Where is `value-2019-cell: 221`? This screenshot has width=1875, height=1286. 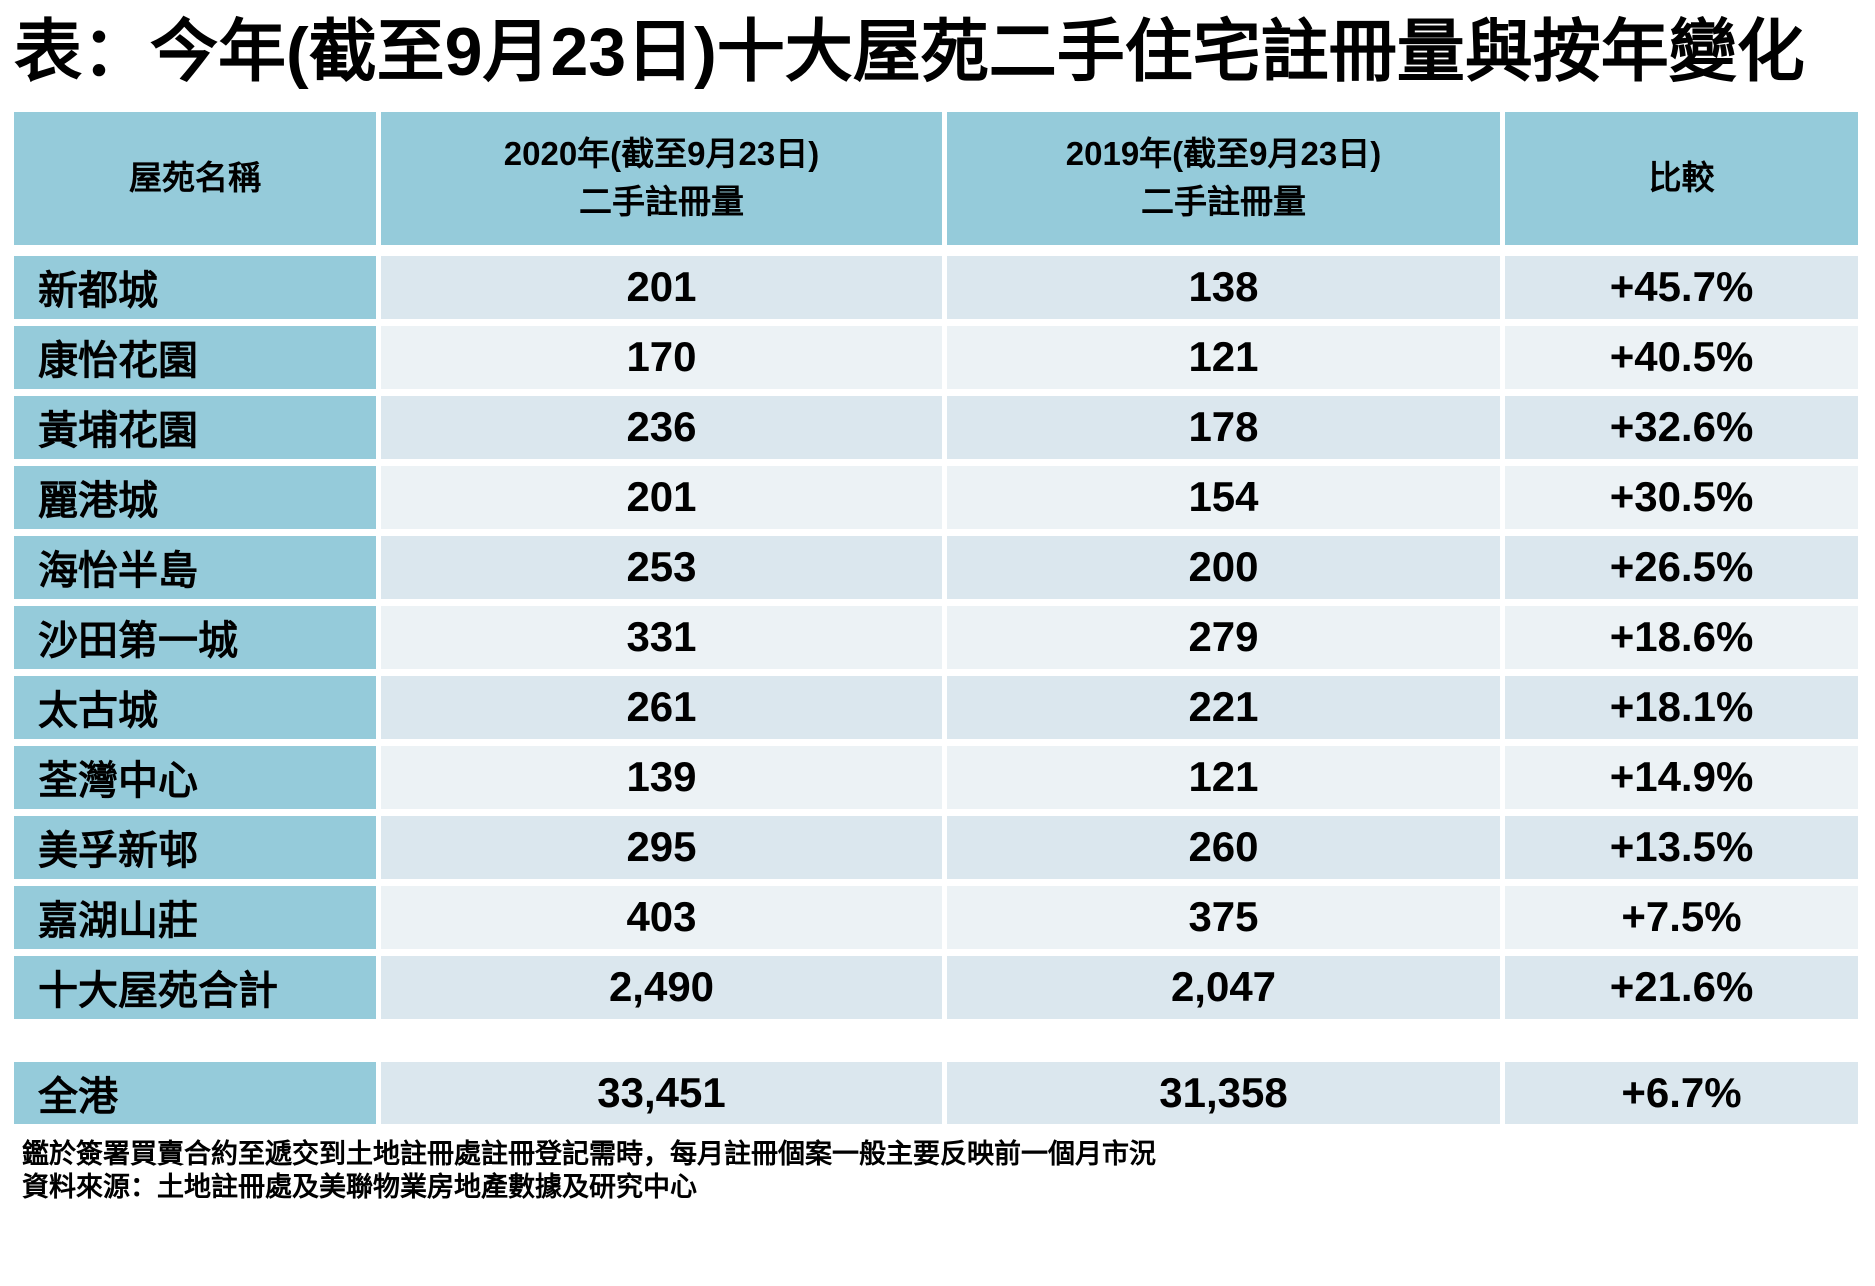 value-2019-cell: 221 is located at coordinates (1223, 707).